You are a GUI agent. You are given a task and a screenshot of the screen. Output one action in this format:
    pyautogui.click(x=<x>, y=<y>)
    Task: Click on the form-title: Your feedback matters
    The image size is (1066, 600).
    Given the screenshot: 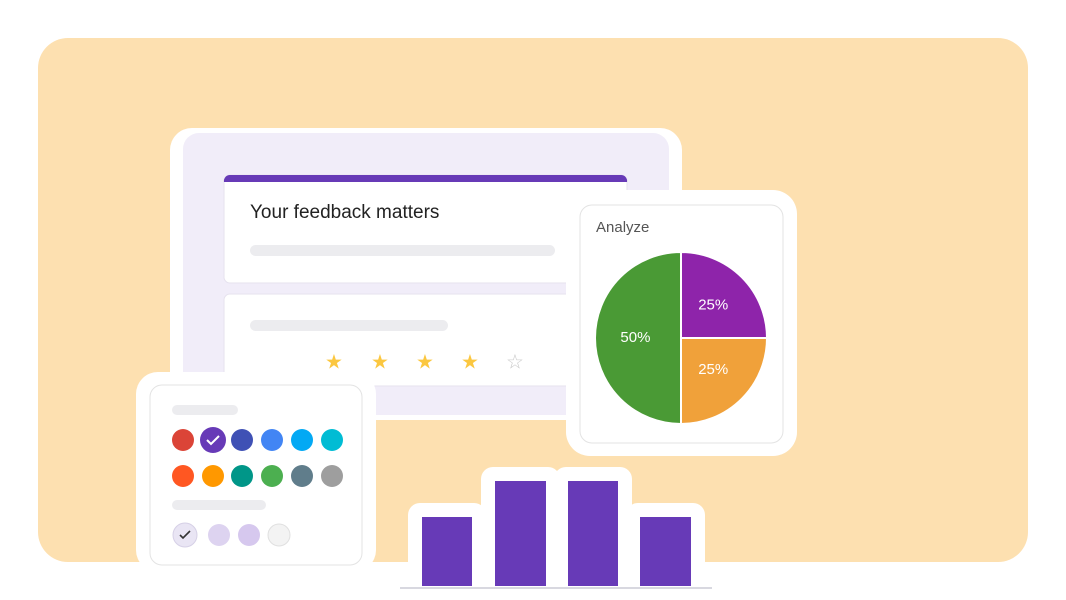 What is the action you would take?
    pyautogui.click(x=344, y=212)
    